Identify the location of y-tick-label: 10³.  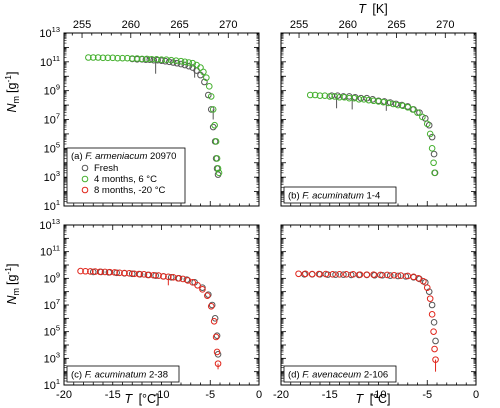
(52, 357).